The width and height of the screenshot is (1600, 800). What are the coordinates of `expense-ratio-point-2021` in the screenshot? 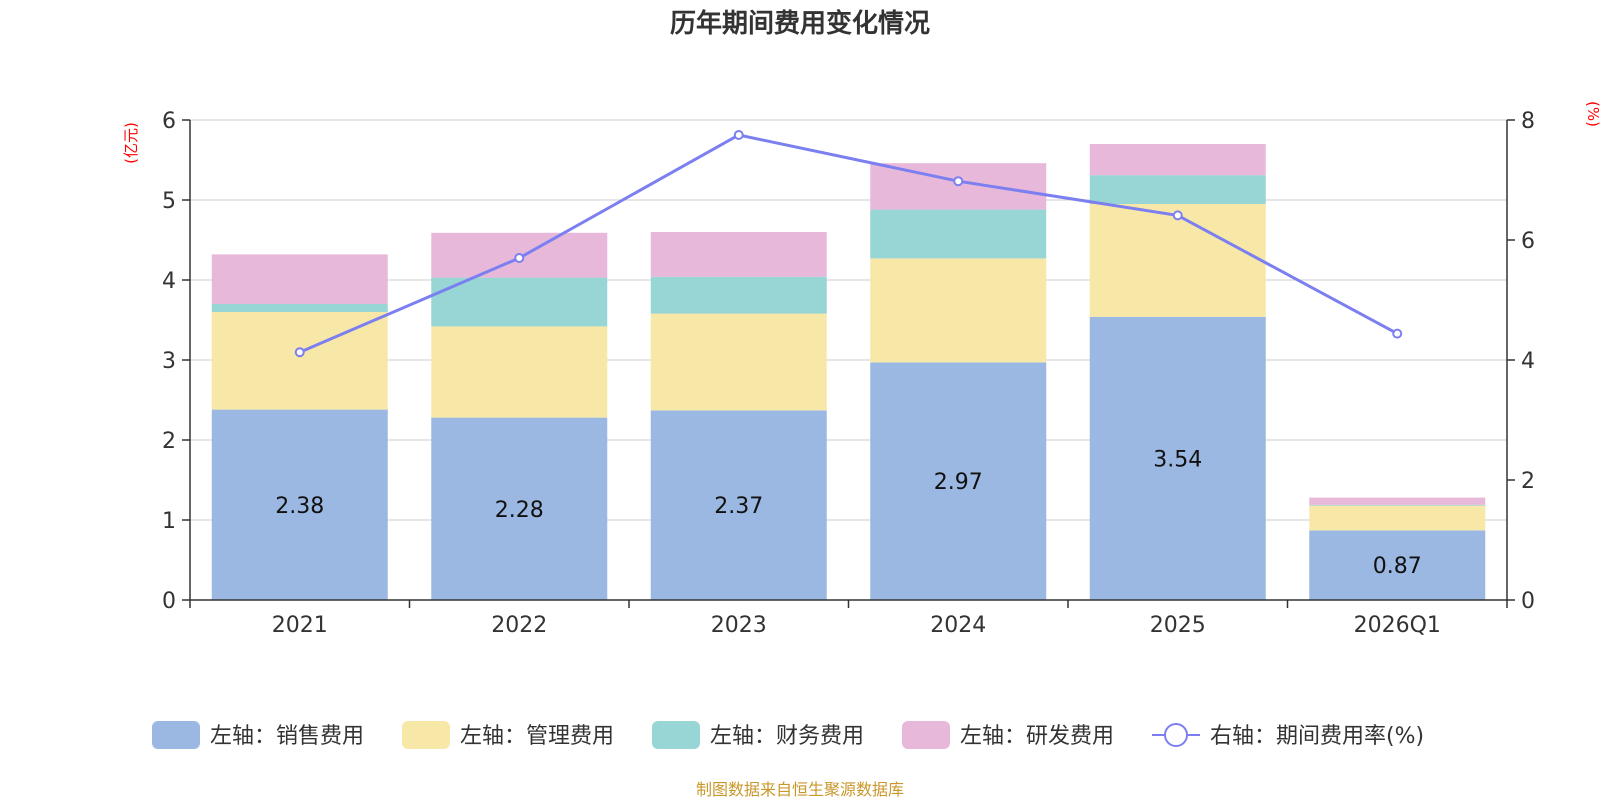 It's located at (299, 352).